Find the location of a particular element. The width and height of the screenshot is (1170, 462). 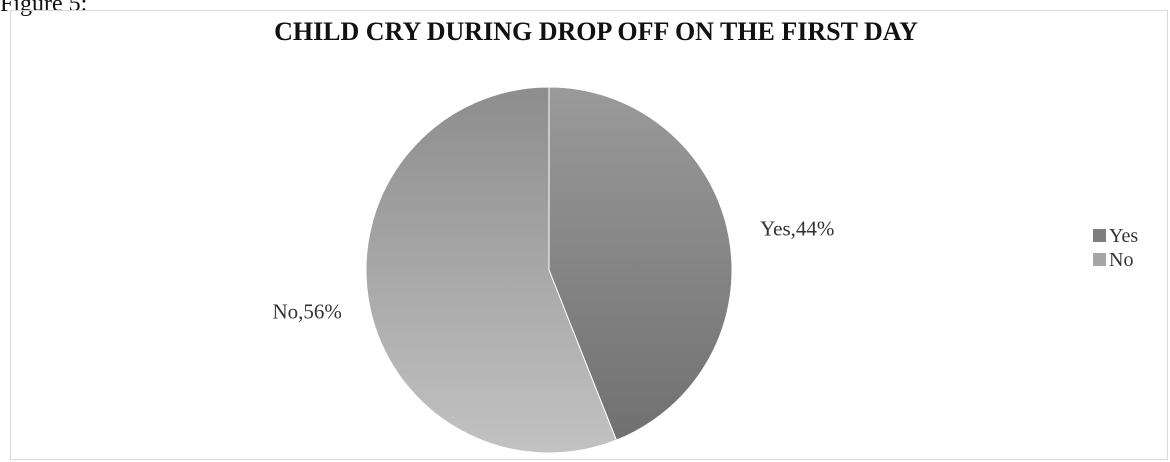

legend-swatch-yes is located at coordinates (1099, 235).